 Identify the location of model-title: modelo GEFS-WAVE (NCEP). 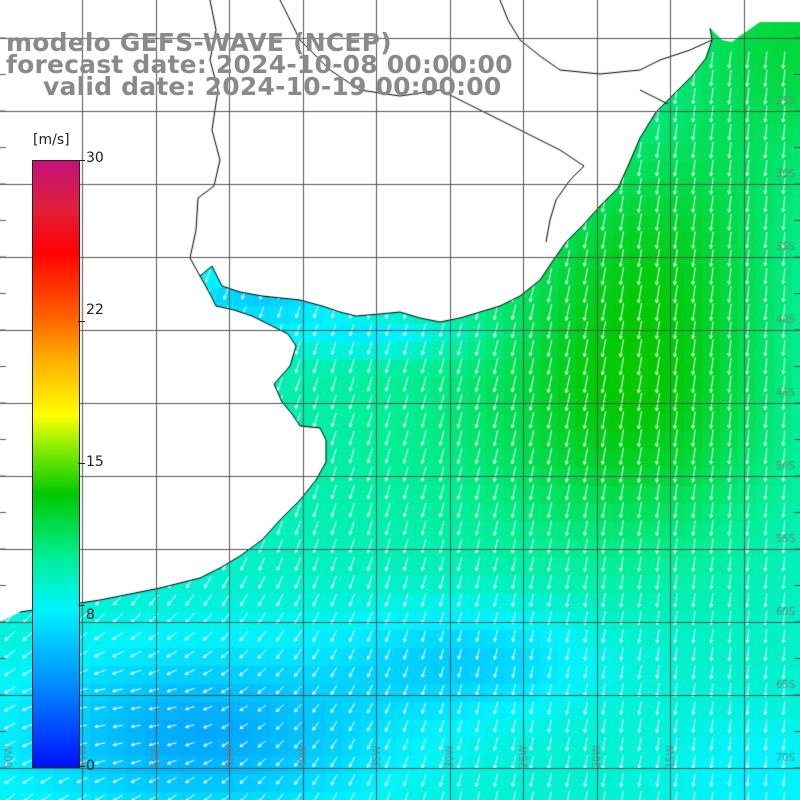
(199, 42).